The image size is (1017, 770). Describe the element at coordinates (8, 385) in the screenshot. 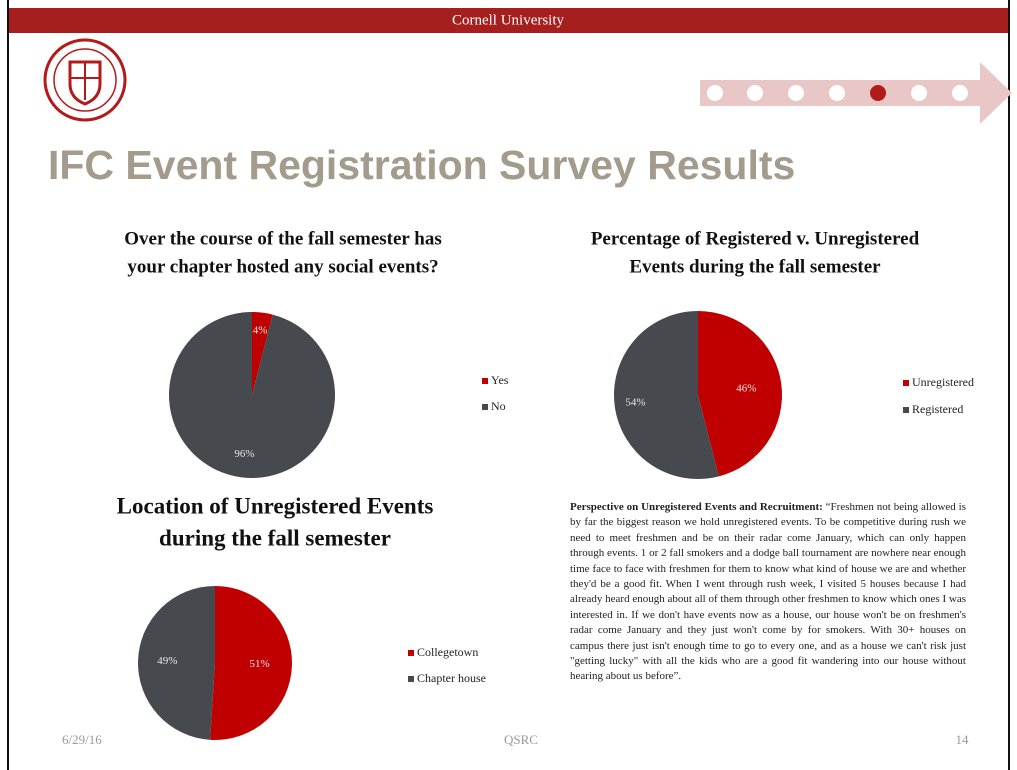

I see `left-border` at that location.